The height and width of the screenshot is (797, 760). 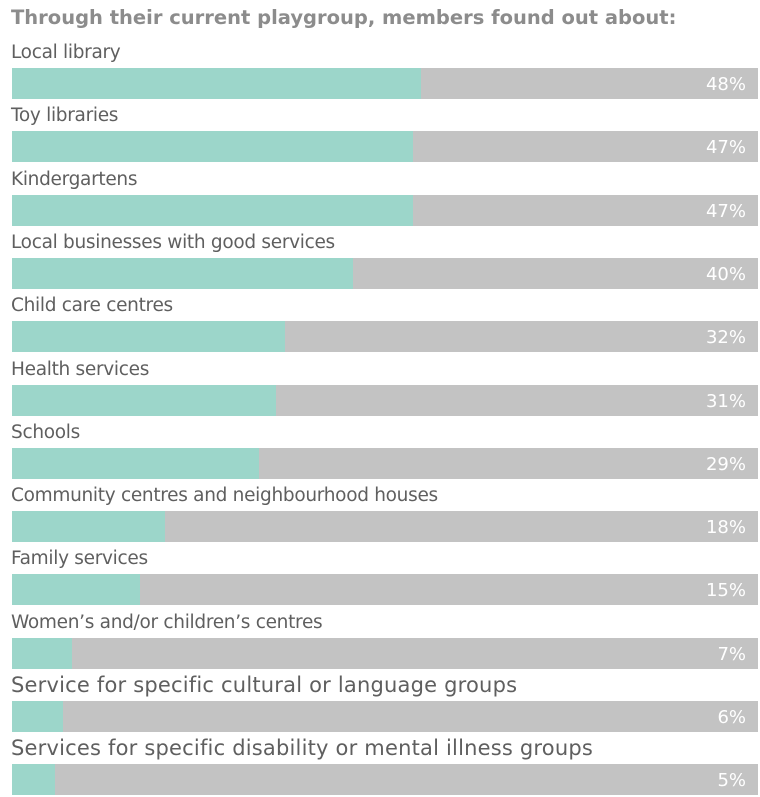 What do you see at coordinates (725, 401) in the screenshot?
I see `value-label: 31%` at bounding box center [725, 401].